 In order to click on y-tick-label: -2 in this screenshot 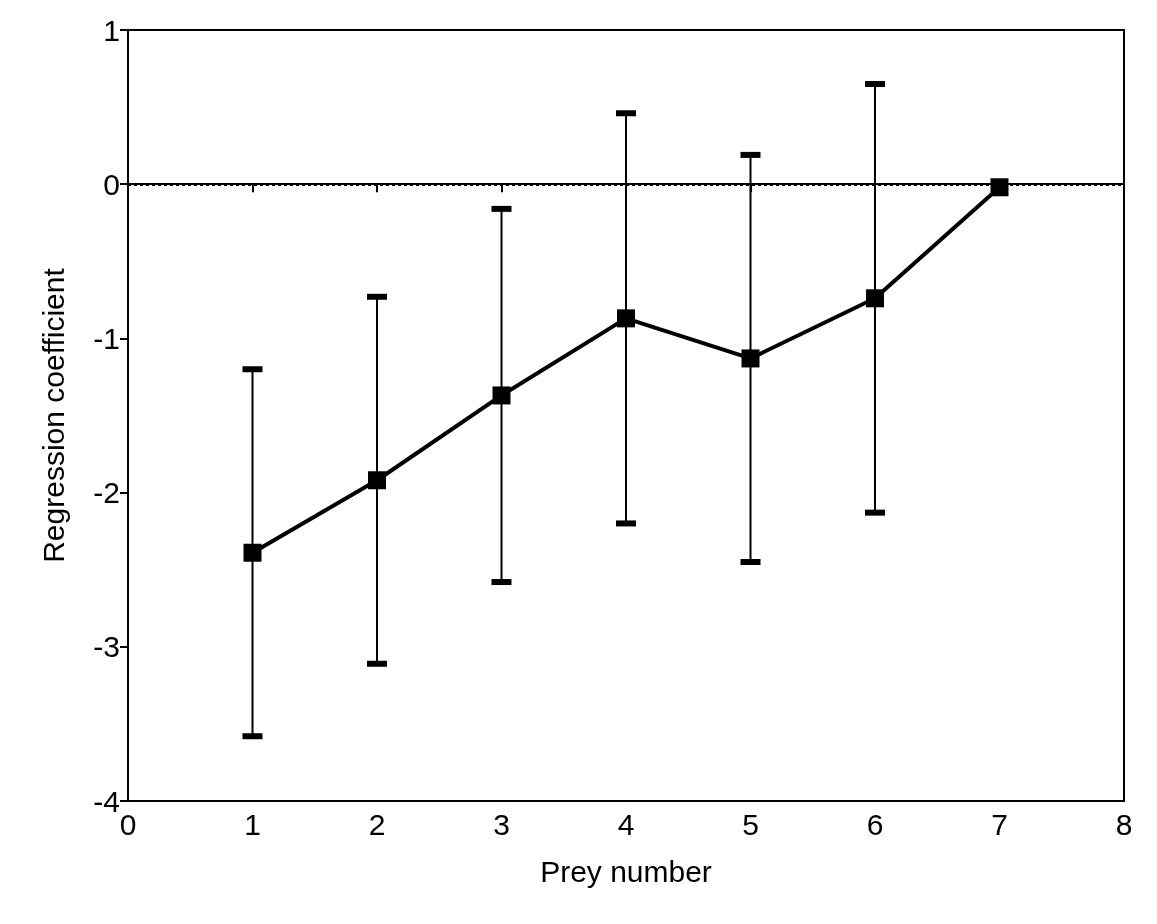, I will do `click(106, 493)`.